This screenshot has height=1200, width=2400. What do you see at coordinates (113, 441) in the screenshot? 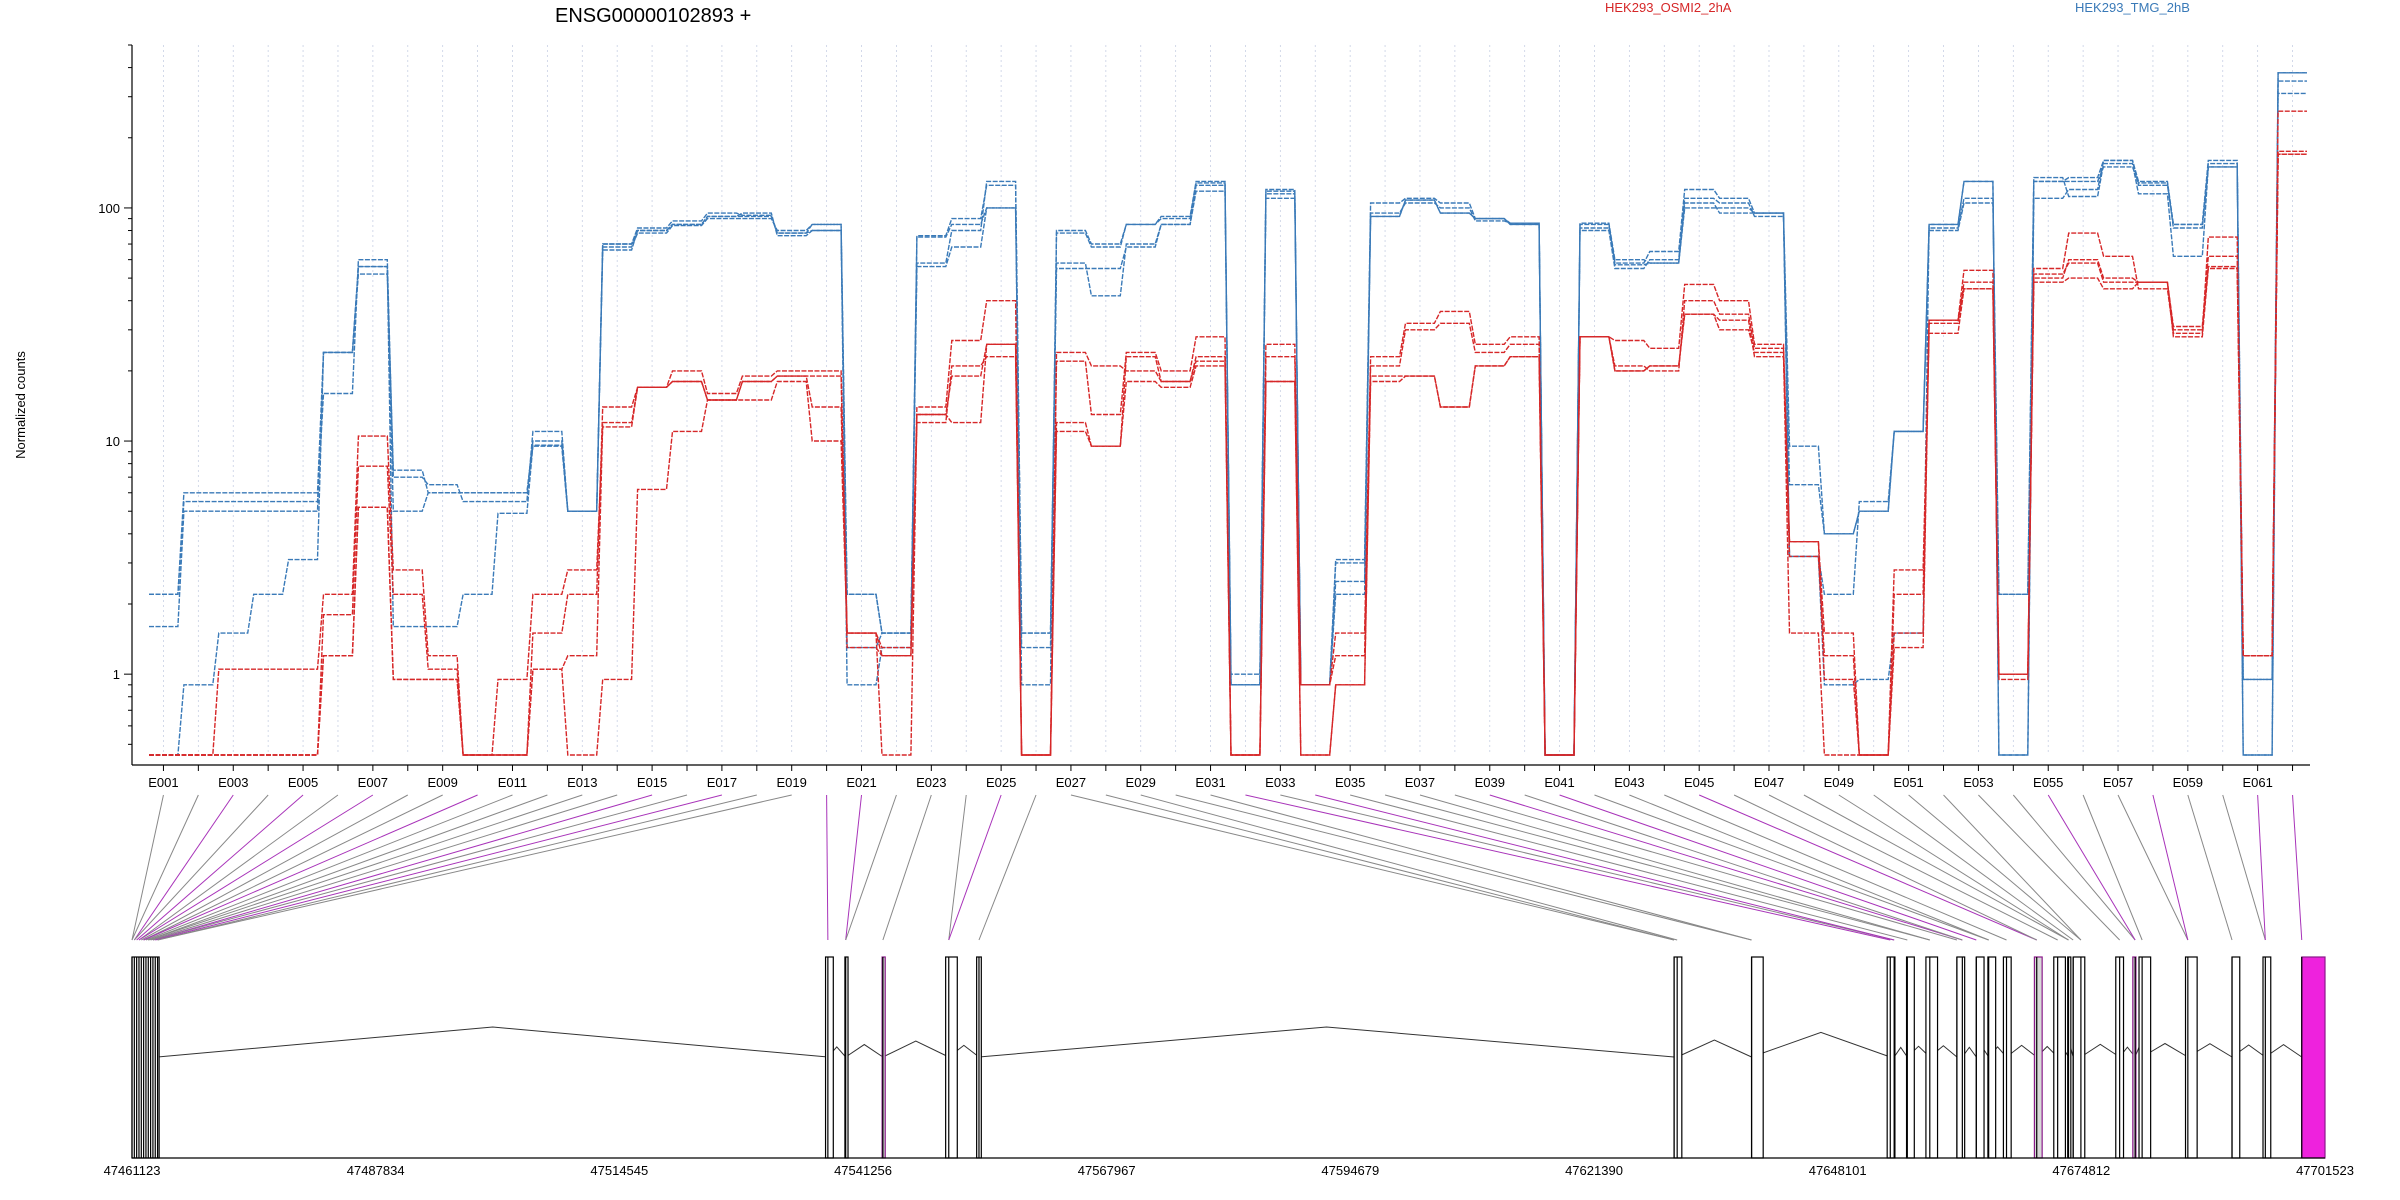
I see `y-tick-label: 10` at bounding box center [113, 441].